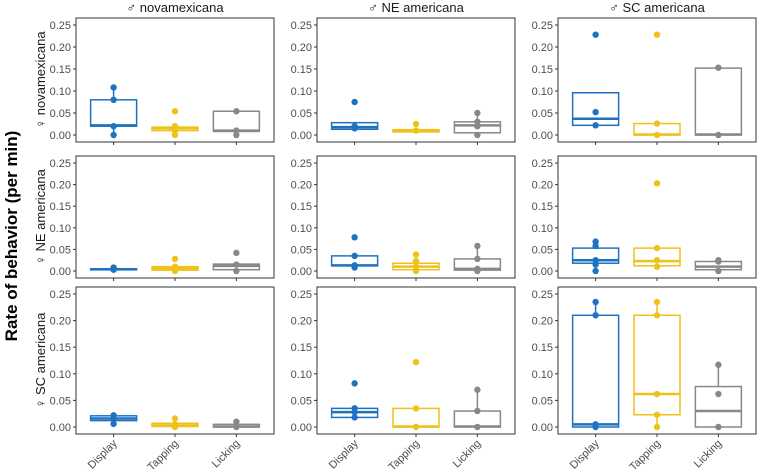  I want to click on row-strip-label: ♀ novamexicana, so click(40, 80).